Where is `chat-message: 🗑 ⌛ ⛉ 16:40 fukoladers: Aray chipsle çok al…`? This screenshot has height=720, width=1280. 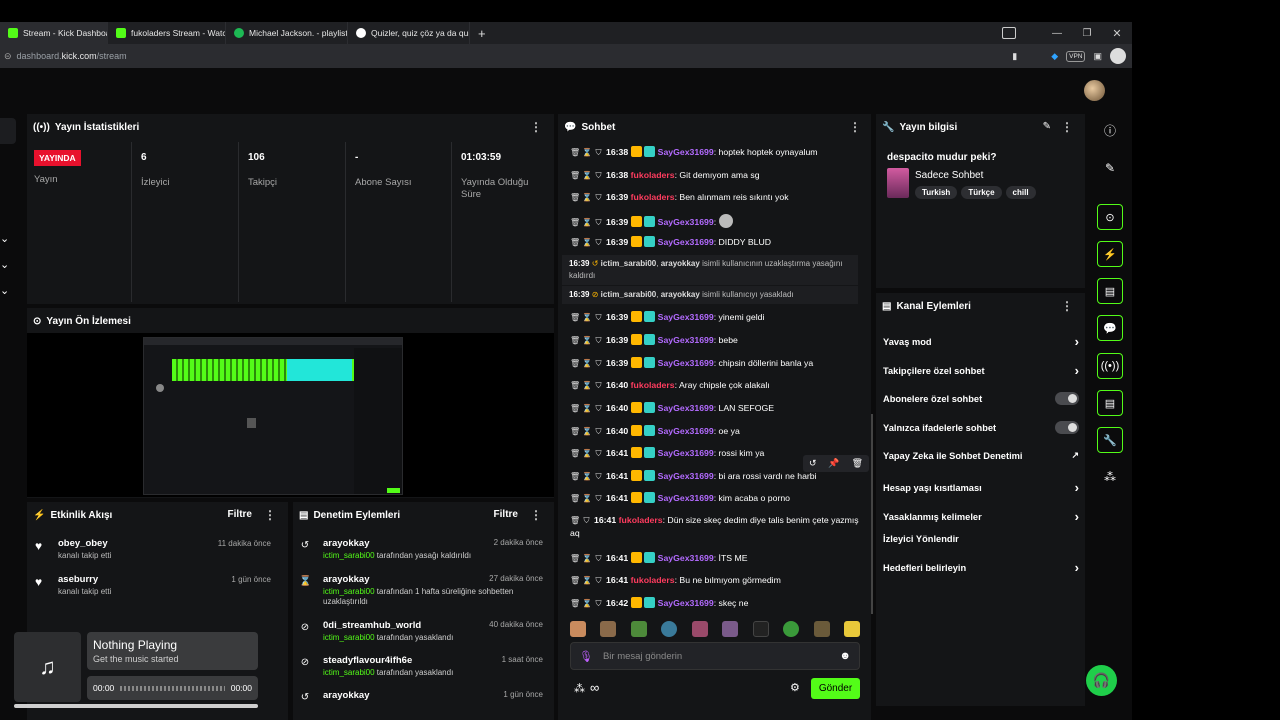 chat-message: 🗑 ⌛ ⛉ 16:40 fukoladers: Aray chipsle çok al… is located at coordinates (670, 385).